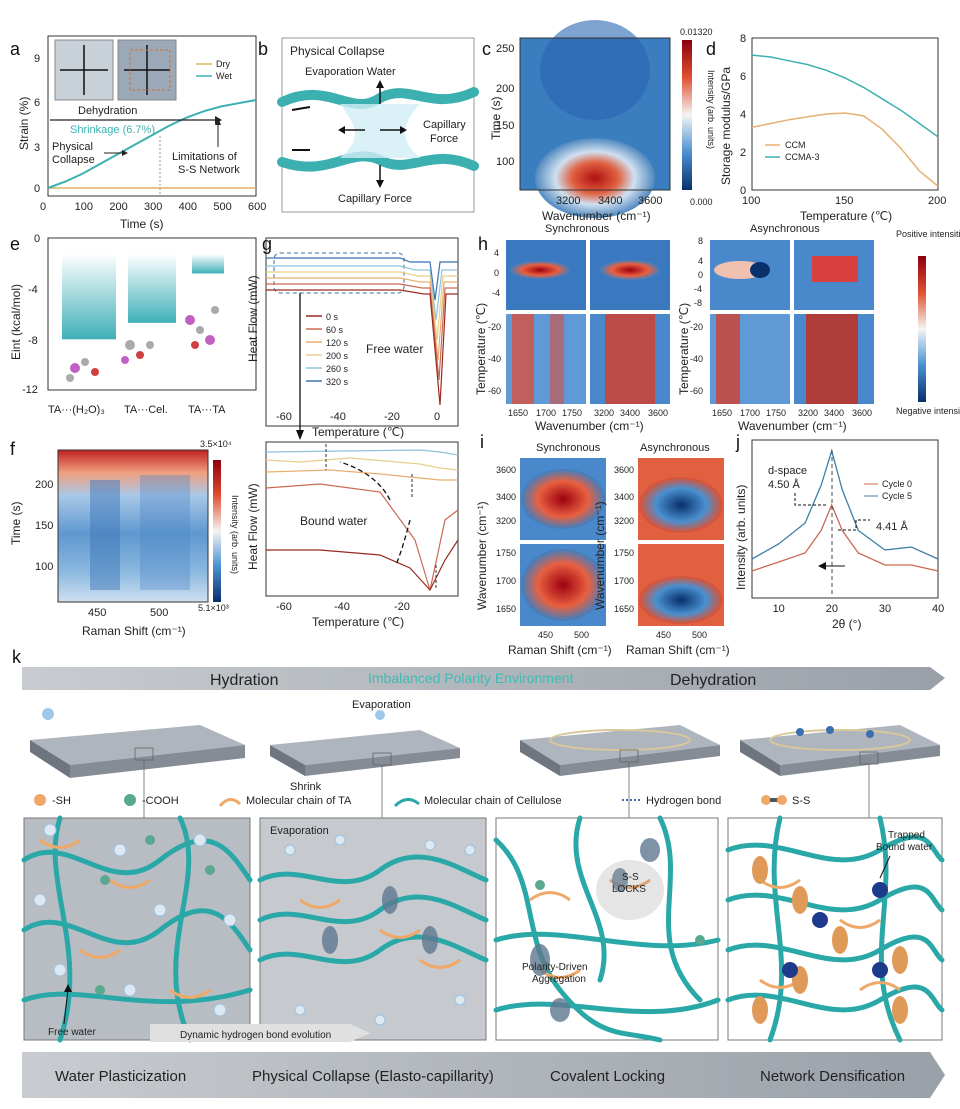  I want to click on i-ytick: 1700, so click(506, 581).